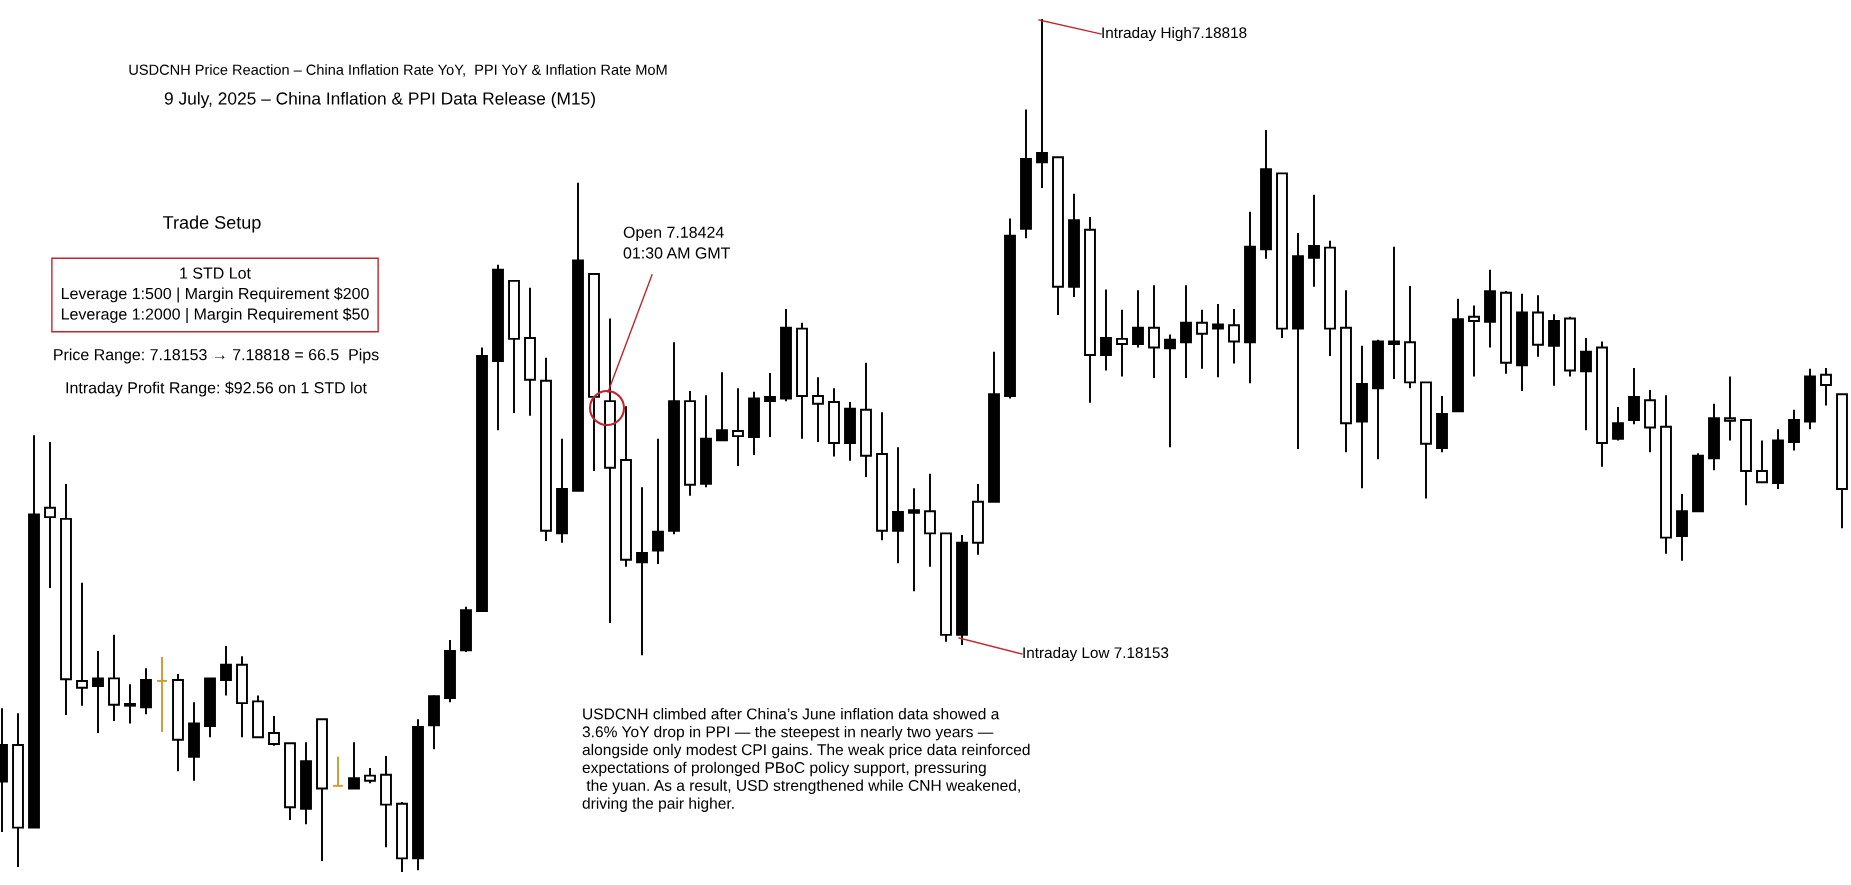 The image size is (1851, 885). Describe the element at coordinates (216, 389) in the screenshot. I see `annotation: Intraday Profit Range: $92.56 on 1 STD lot` at that location.